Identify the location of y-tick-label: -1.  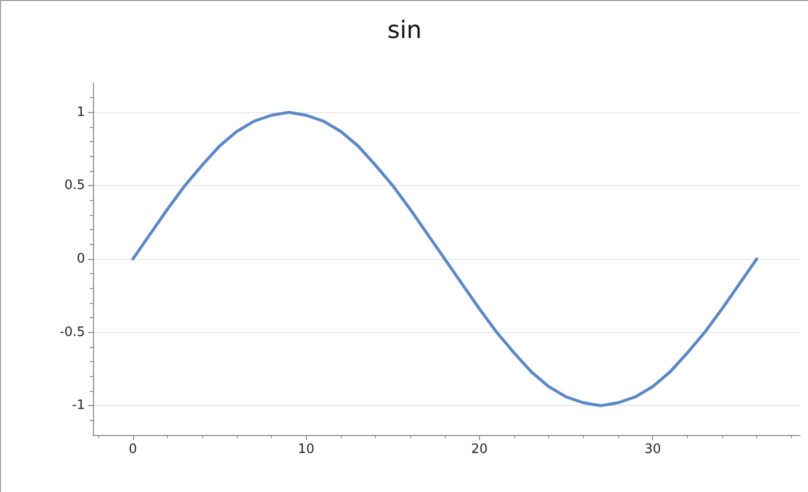
(78, 406).